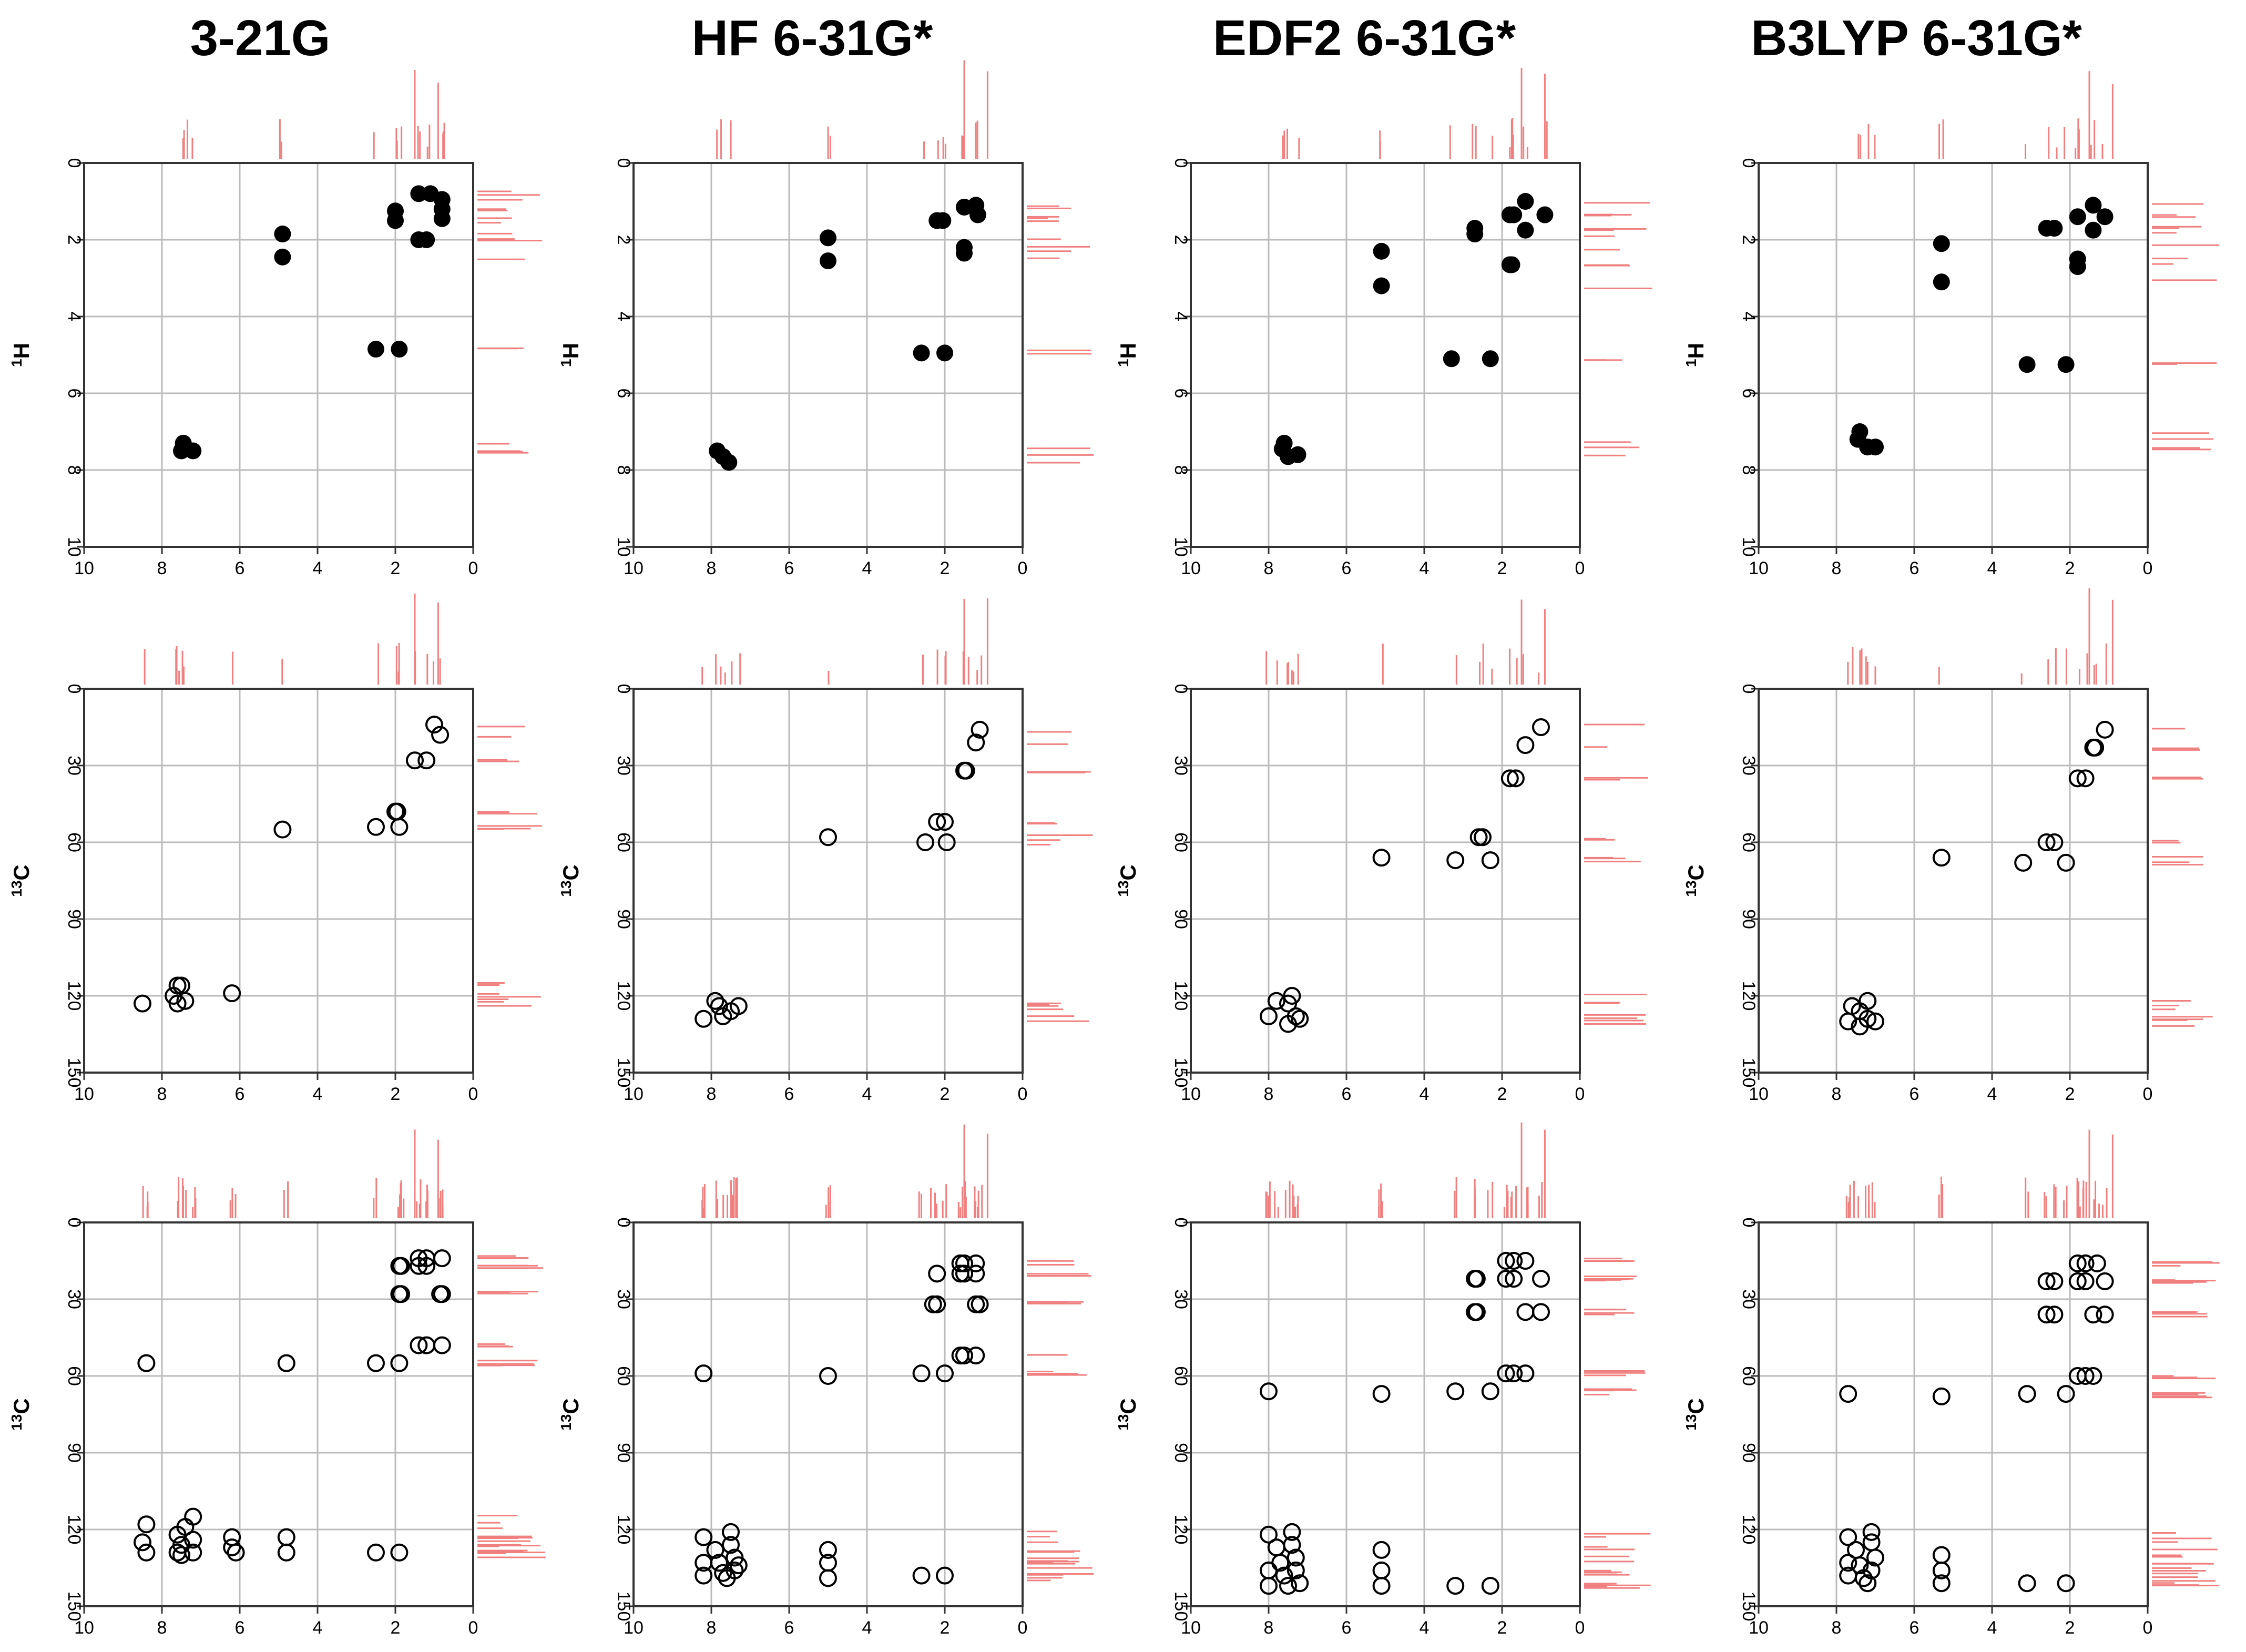 The width and height of the screenshot is (2246, 1652). I want to click on column-title-4: B3LYP 6-31G*, so click(1916, 38).